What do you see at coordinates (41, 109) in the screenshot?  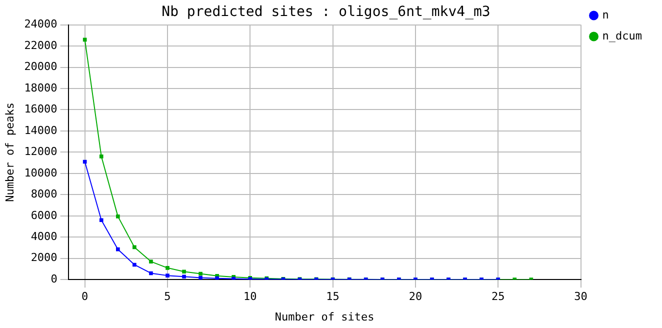 I see `y-tick-label: 16000` at bounding box center [41, 109].